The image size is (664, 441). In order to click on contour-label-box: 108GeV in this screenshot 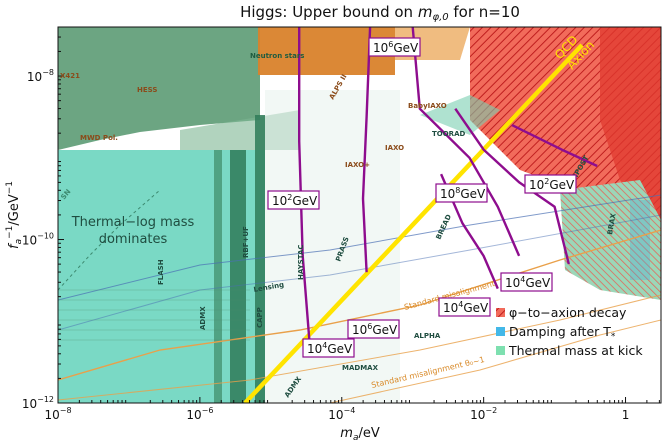, I will do `click(461, 193)`.